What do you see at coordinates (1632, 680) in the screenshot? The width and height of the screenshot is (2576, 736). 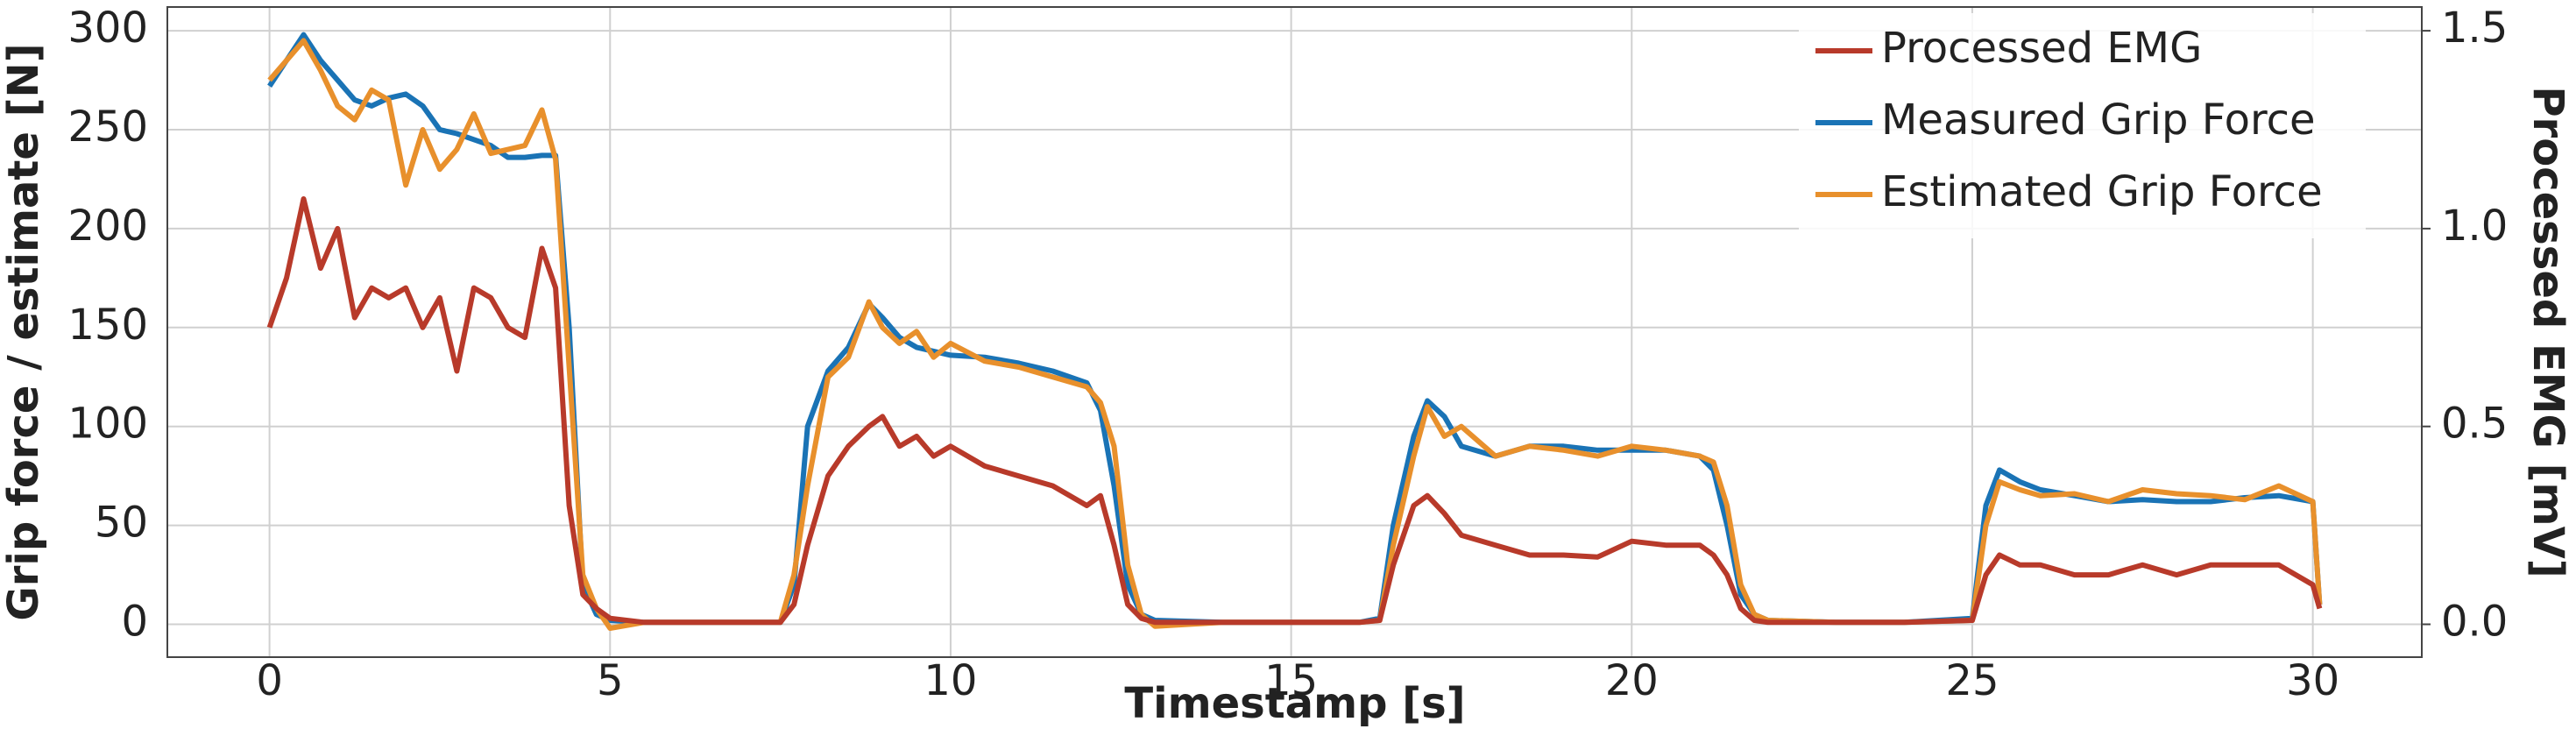 I see `x-tick-label: 20` at bounding box center [1632, 680].